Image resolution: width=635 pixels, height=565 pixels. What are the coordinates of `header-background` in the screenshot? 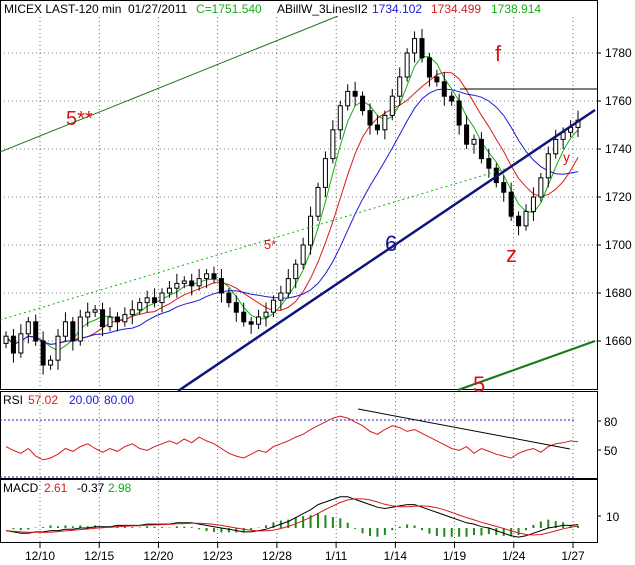 It's located at (299, 8).